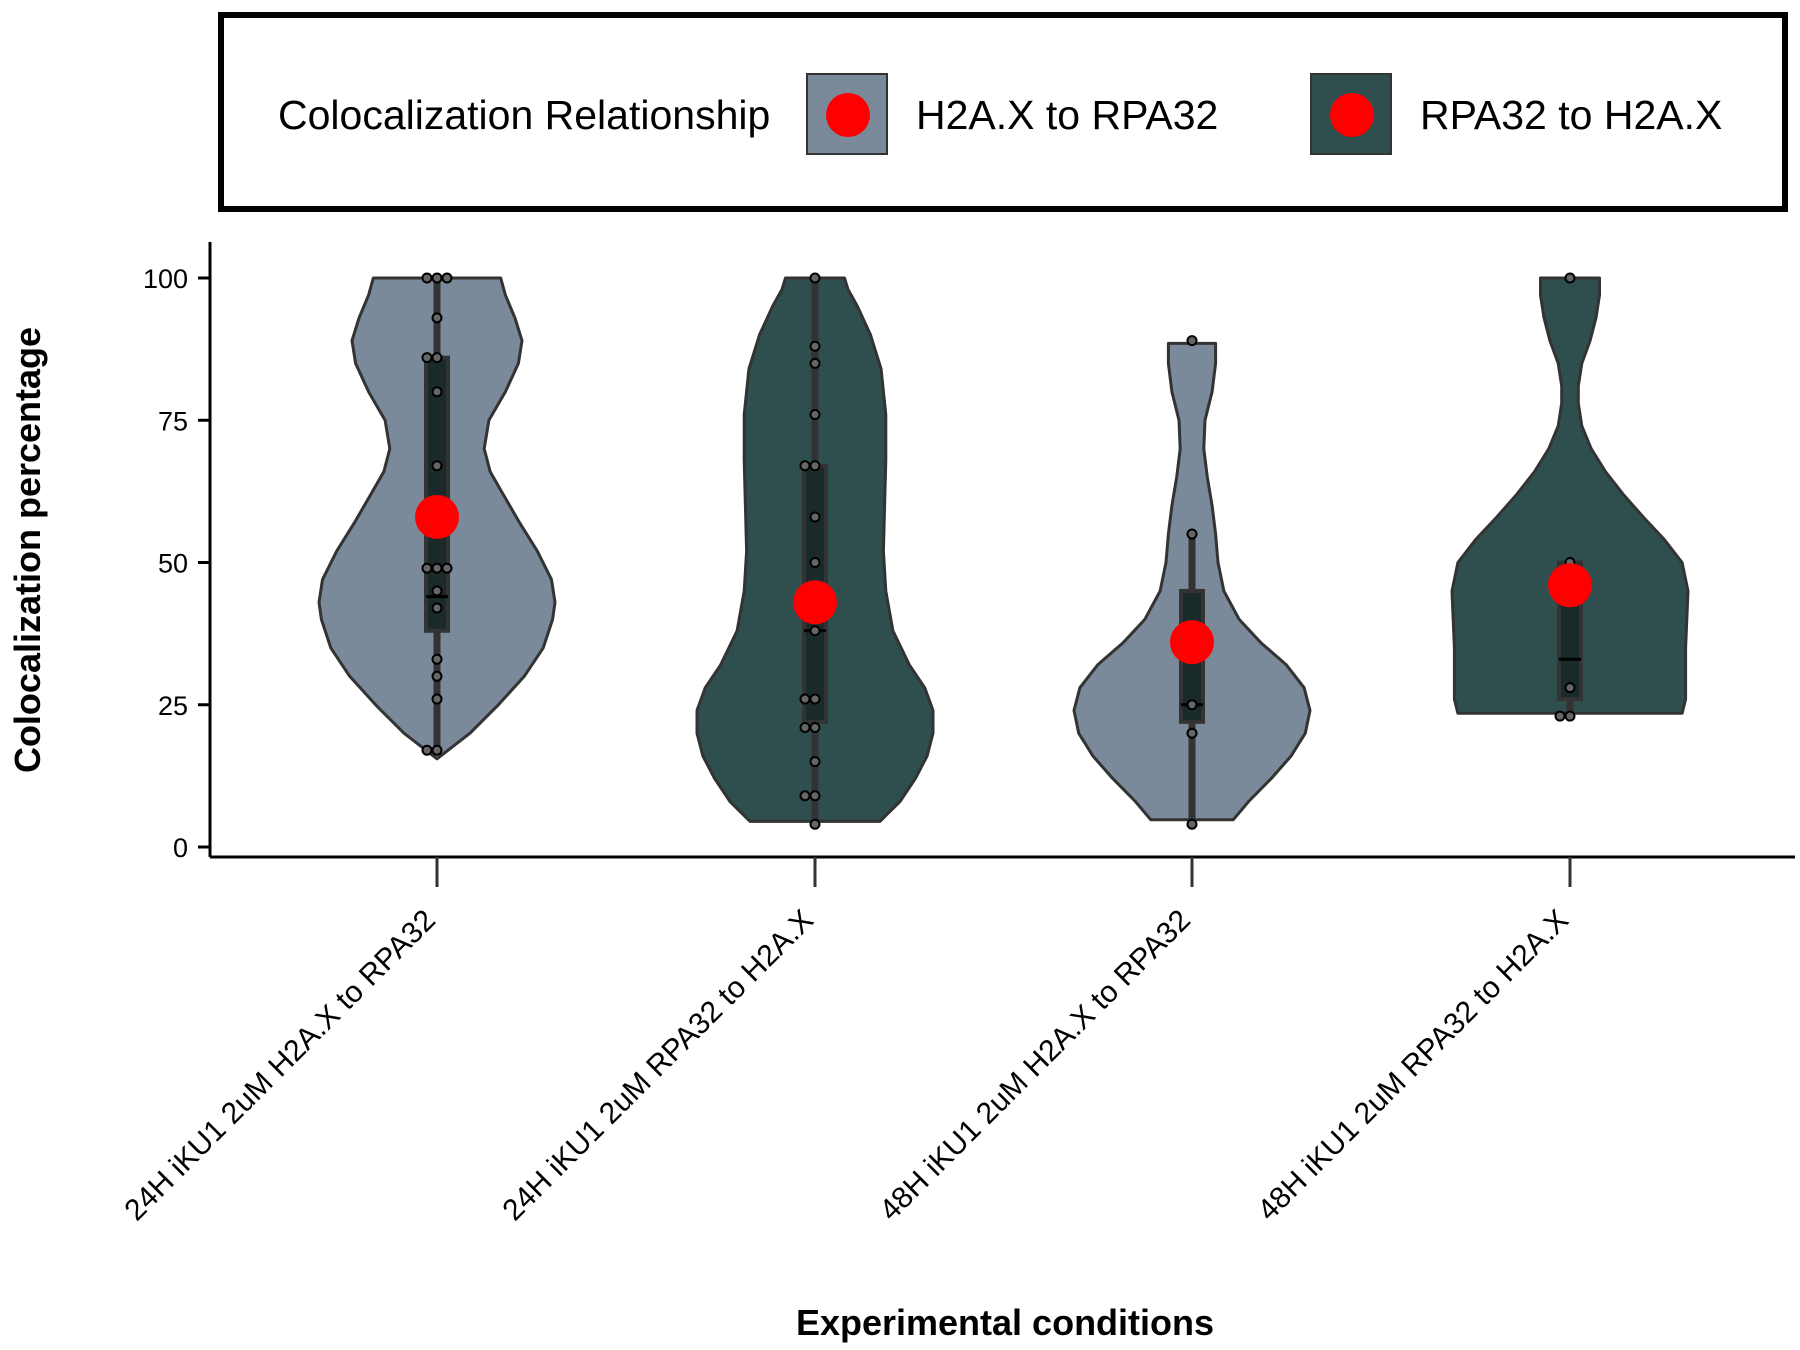 This screenshot has width=1800, height=1350. I want to click on x-tick-label: 48H iKU1 2uM H2A.X to RPA32, so click(1035, 1066).